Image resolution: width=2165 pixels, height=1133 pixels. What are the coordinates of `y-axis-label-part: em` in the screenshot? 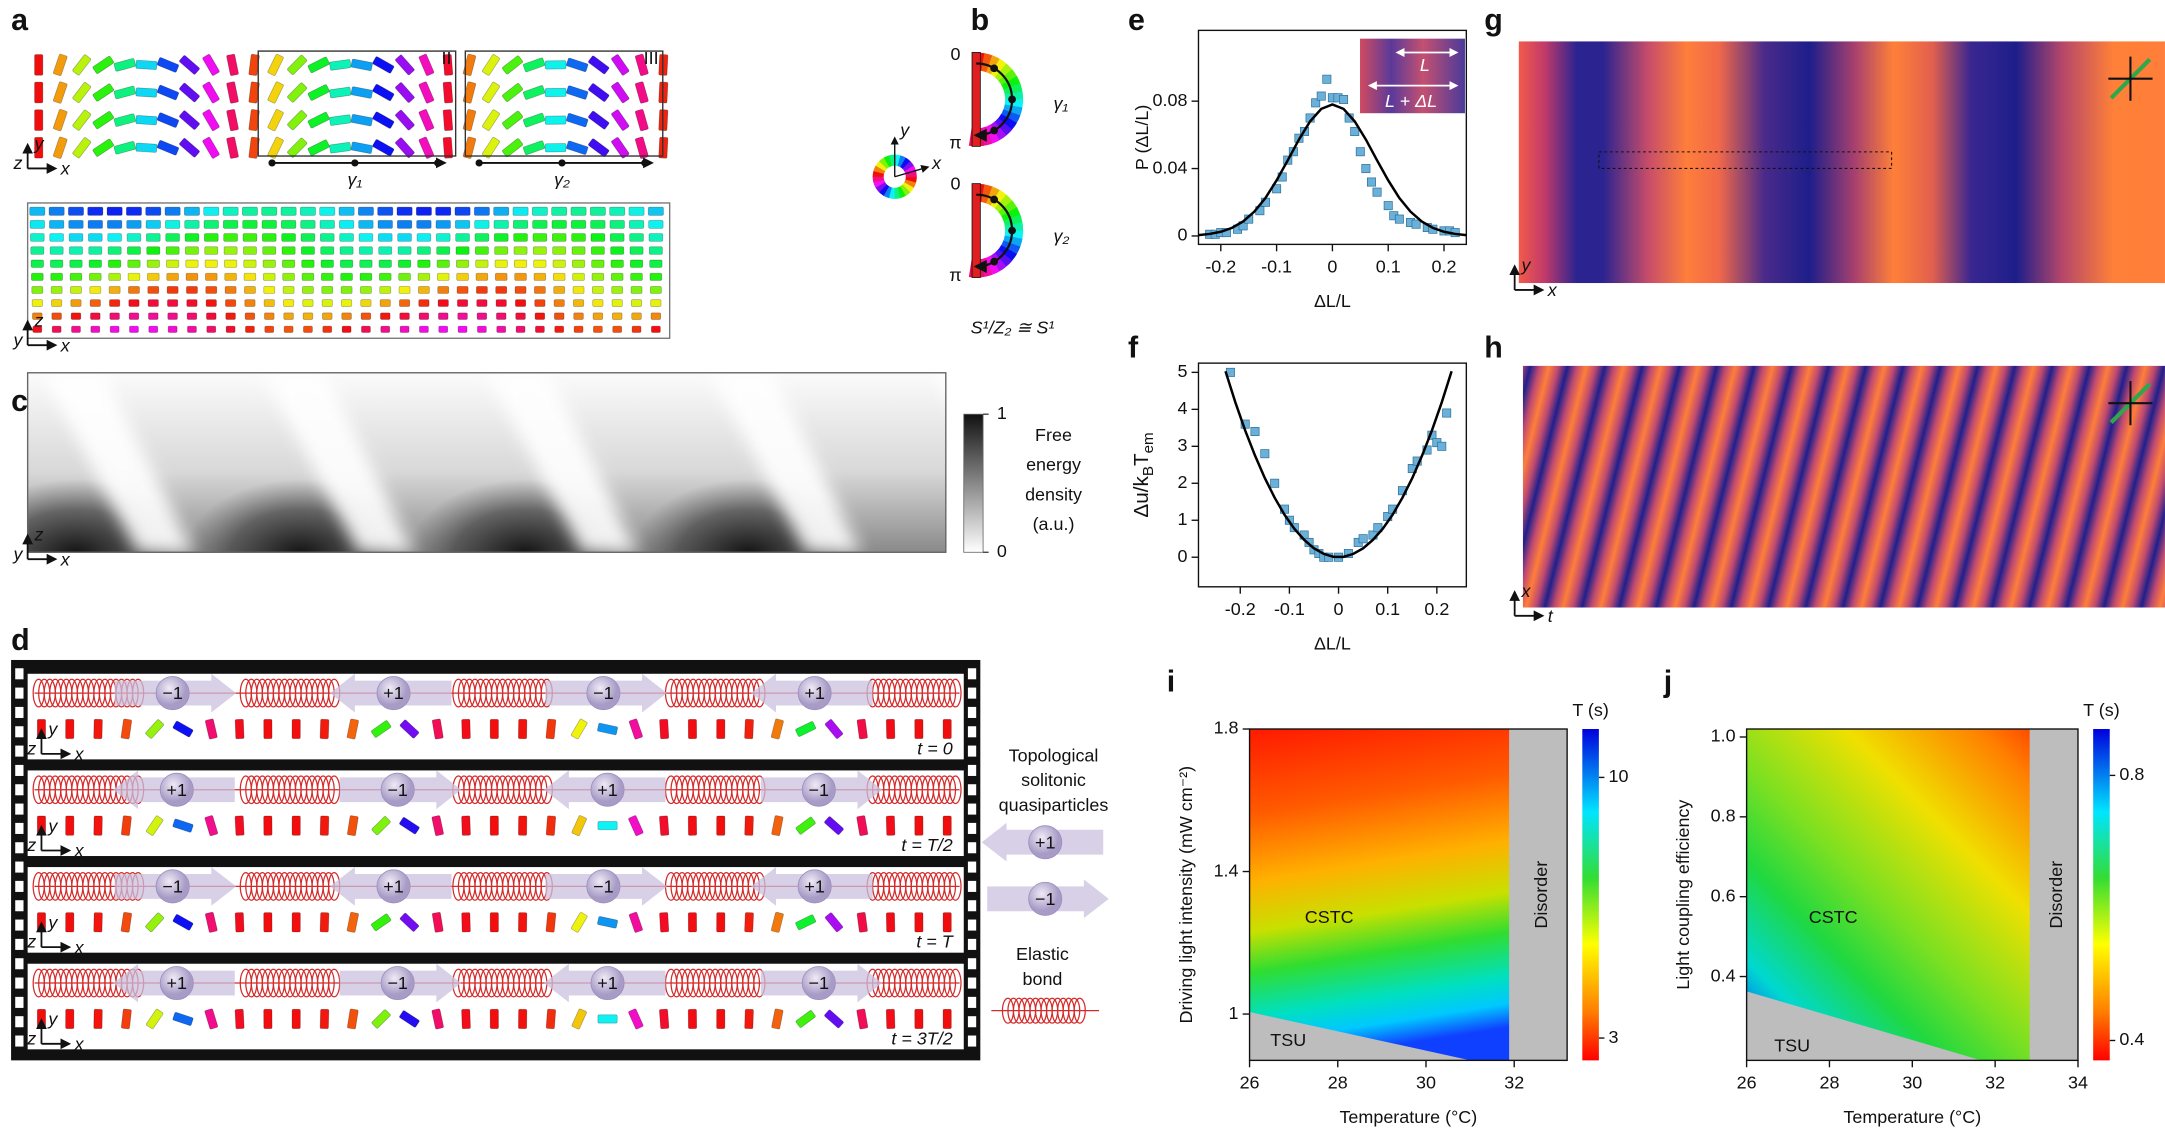 It's located at (1148, 442).